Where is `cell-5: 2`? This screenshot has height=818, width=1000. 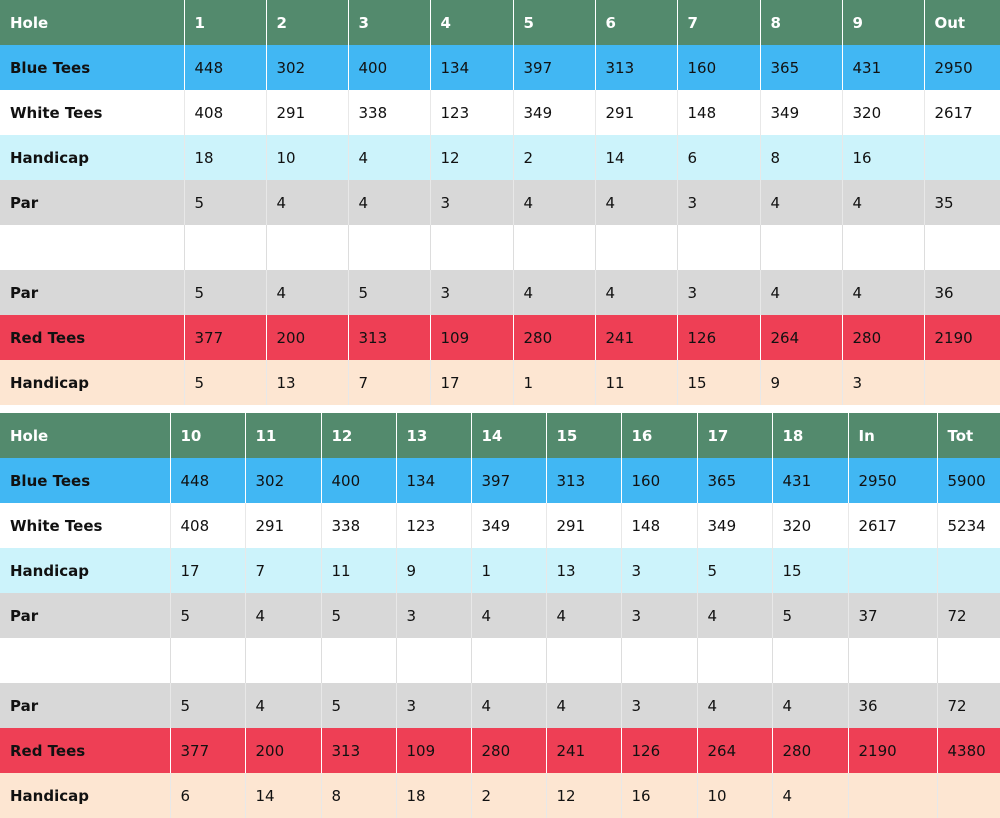
cell-5: 2 is located at coordinates (553, 157).